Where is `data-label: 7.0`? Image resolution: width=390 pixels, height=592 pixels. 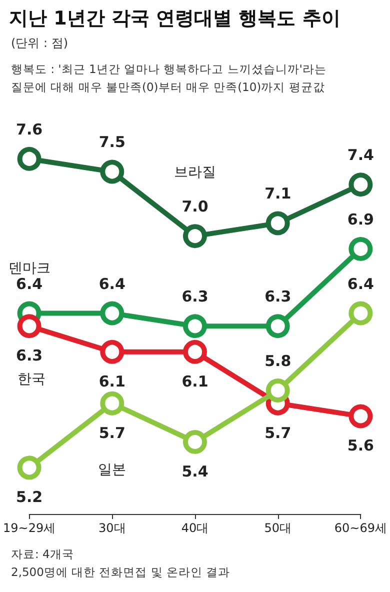 data-label: 7.0 is located at coordinates (195, 207).